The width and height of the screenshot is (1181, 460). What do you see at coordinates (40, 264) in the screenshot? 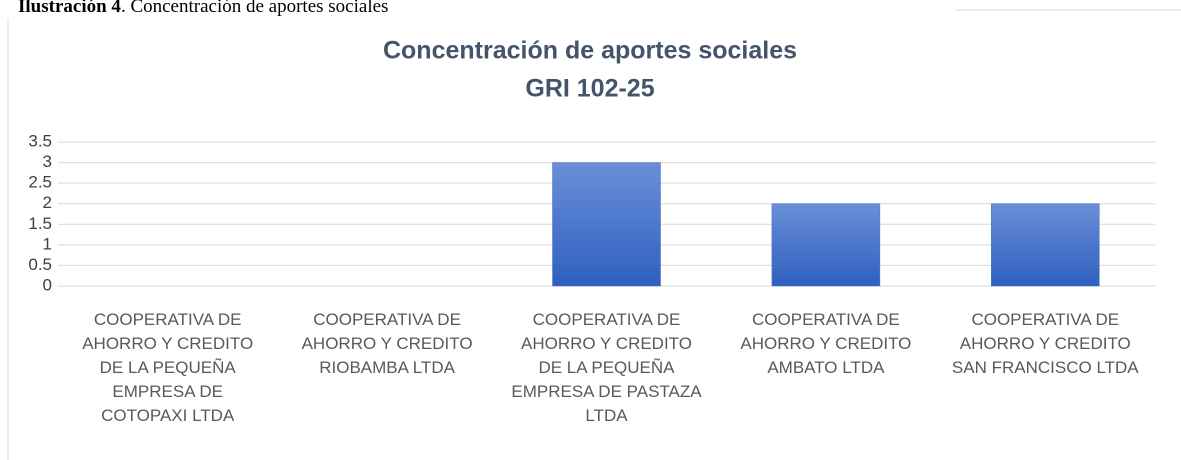
I see `y-tick-label: 0.5` at bounding box center [40, 264].